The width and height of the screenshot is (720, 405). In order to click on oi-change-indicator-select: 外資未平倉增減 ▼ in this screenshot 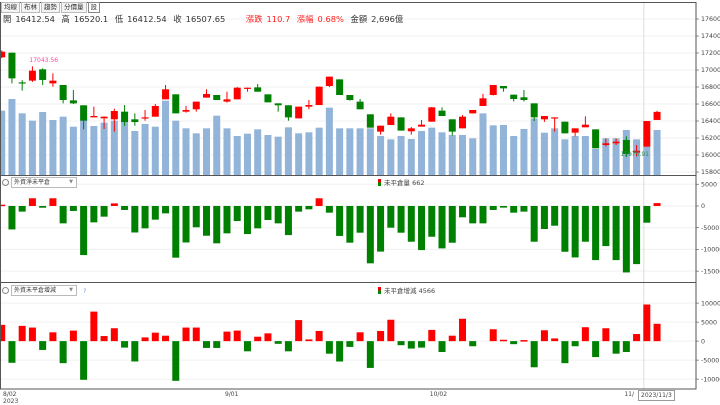, I will do `click(44, 290)`.